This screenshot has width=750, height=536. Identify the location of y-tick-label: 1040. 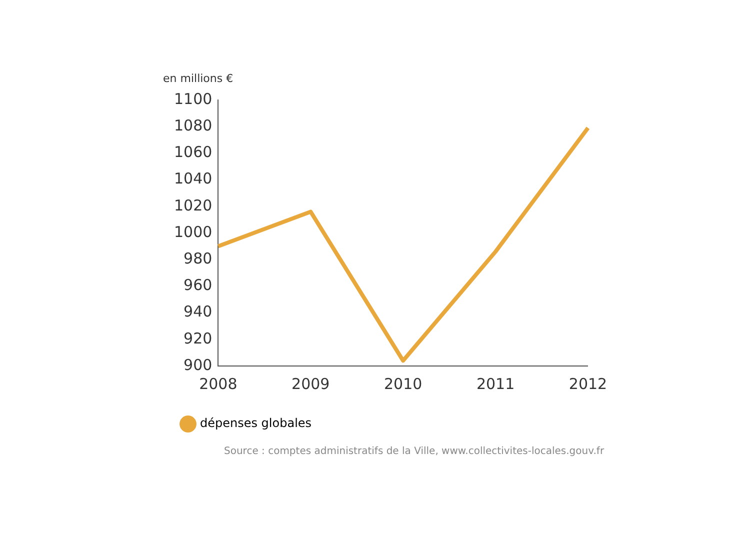
(193, 179).